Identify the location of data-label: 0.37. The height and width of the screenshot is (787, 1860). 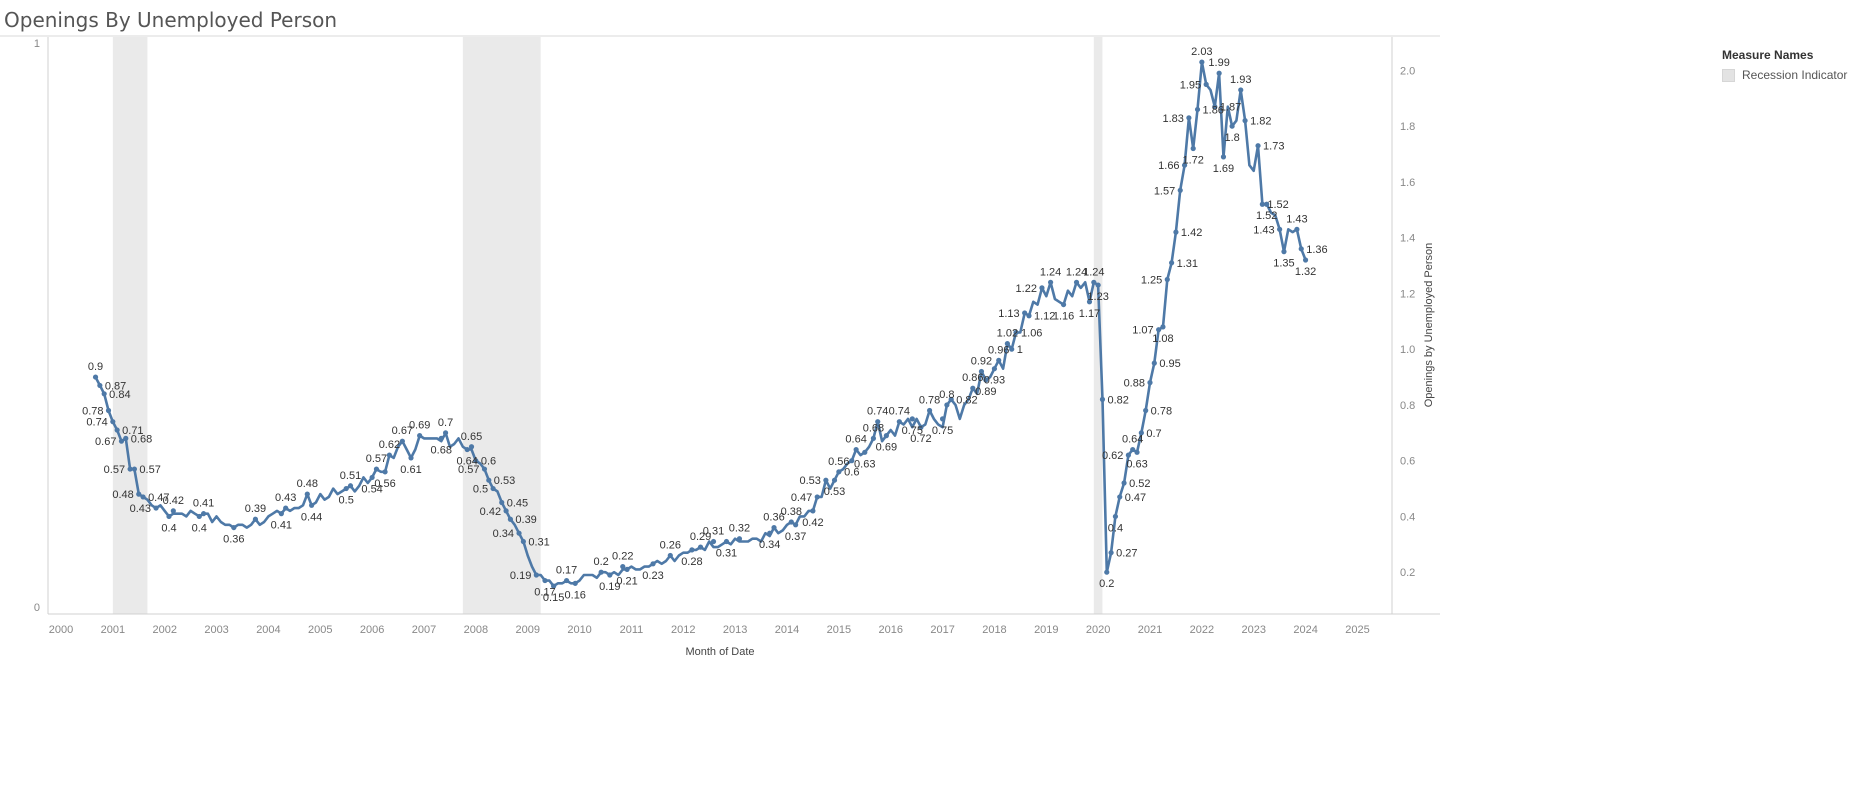
(795, 537).